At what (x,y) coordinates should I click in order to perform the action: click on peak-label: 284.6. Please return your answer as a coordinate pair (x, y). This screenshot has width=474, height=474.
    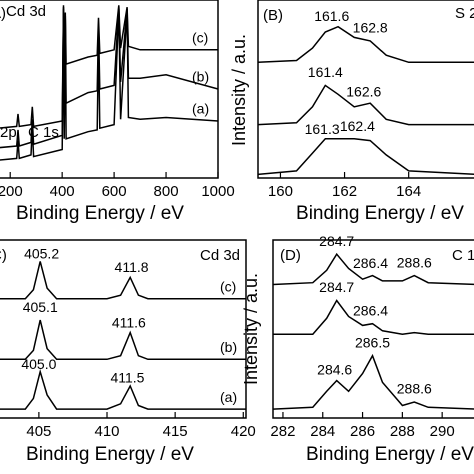
    Looking at the image, I should click on (334, 369).